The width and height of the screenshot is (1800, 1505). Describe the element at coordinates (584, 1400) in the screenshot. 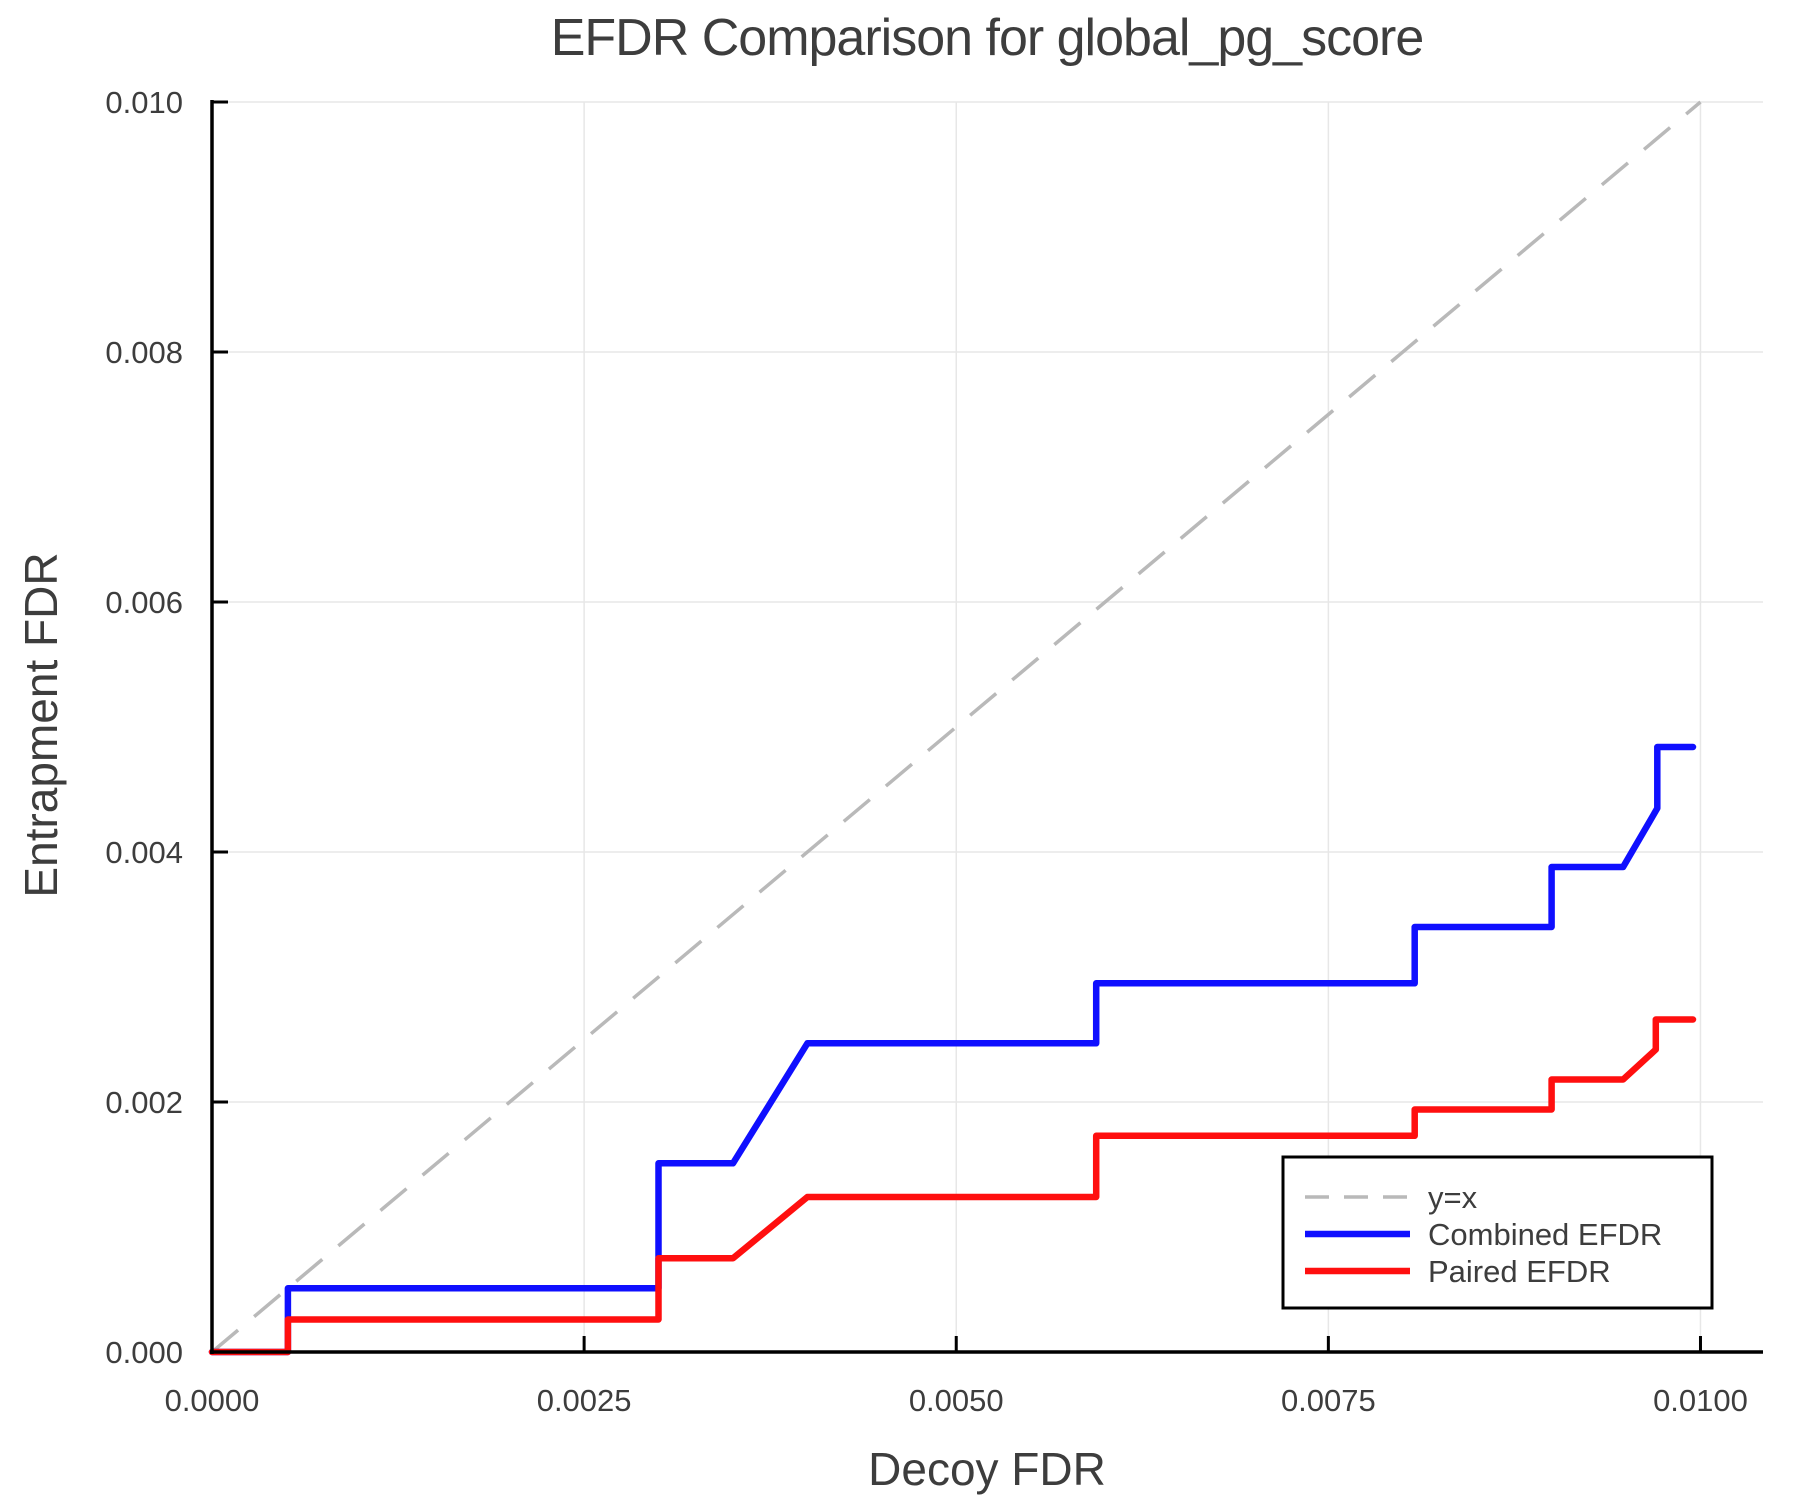

I see `x-tick-label: 0.0025` at that location.